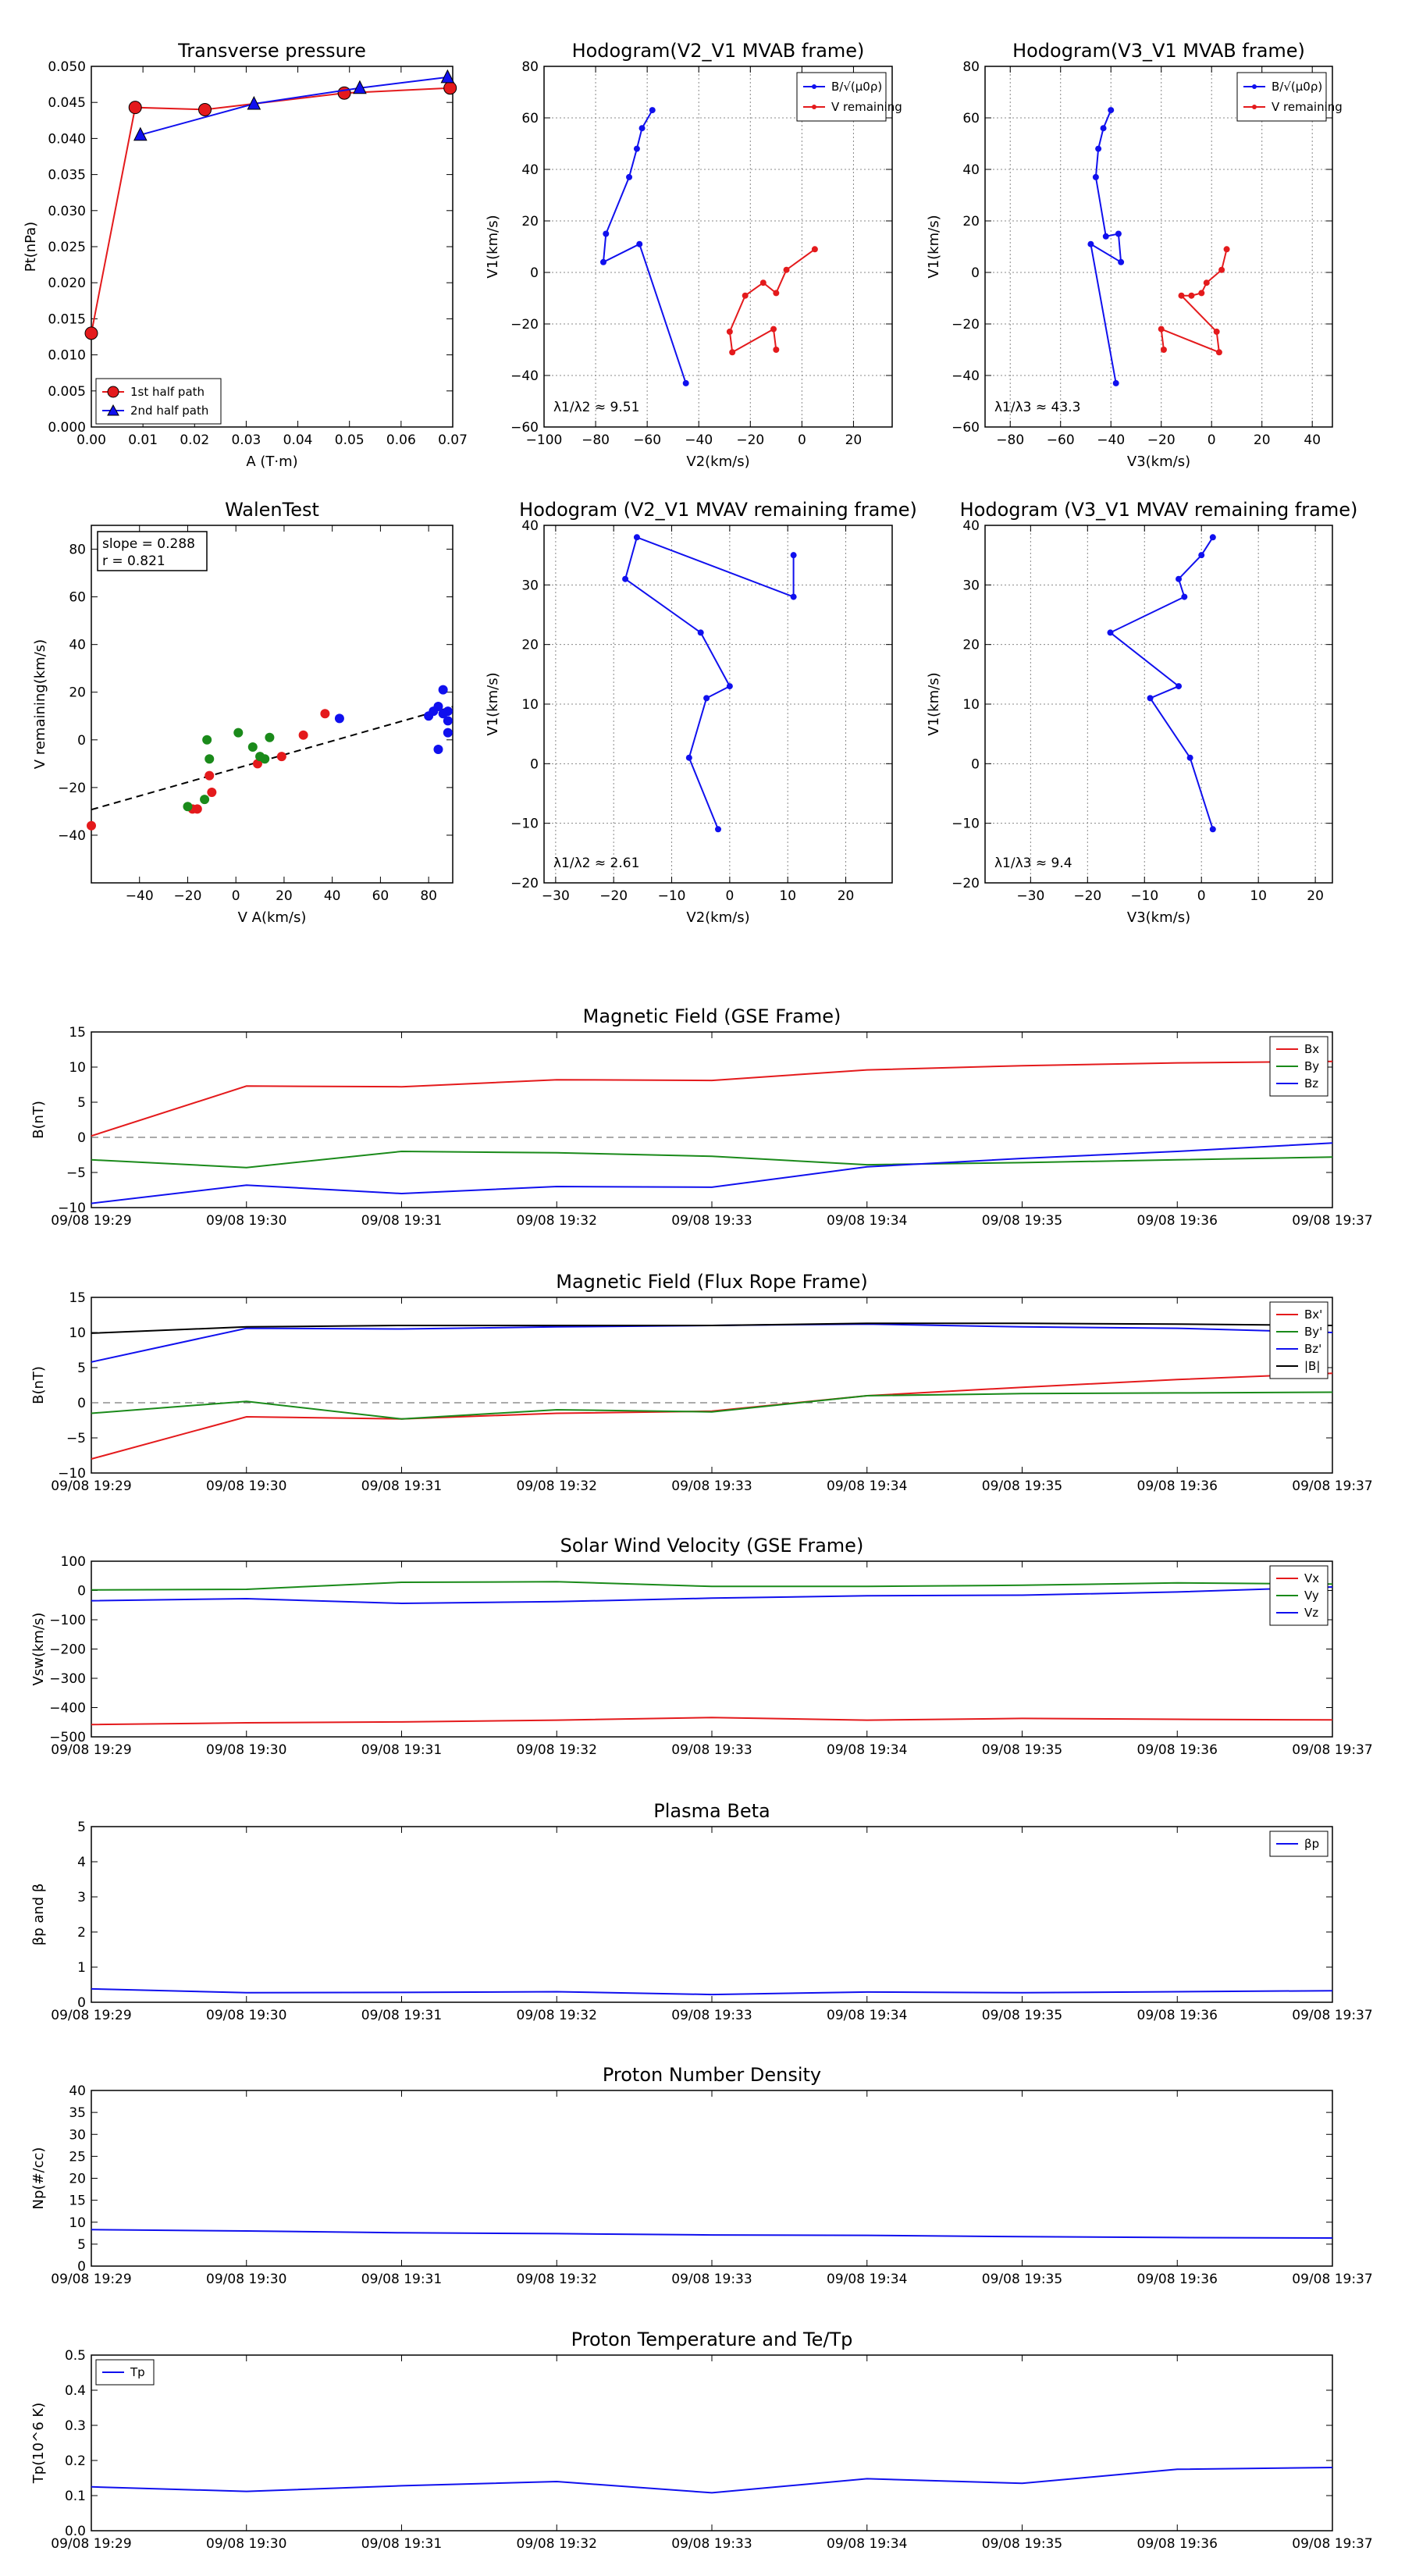 This screenshot has width=1405, height=2576. Describe the element at coordinates (38, 2178) in the screenshot. I see `y-axis-label: Np(#/cc)` at that location.